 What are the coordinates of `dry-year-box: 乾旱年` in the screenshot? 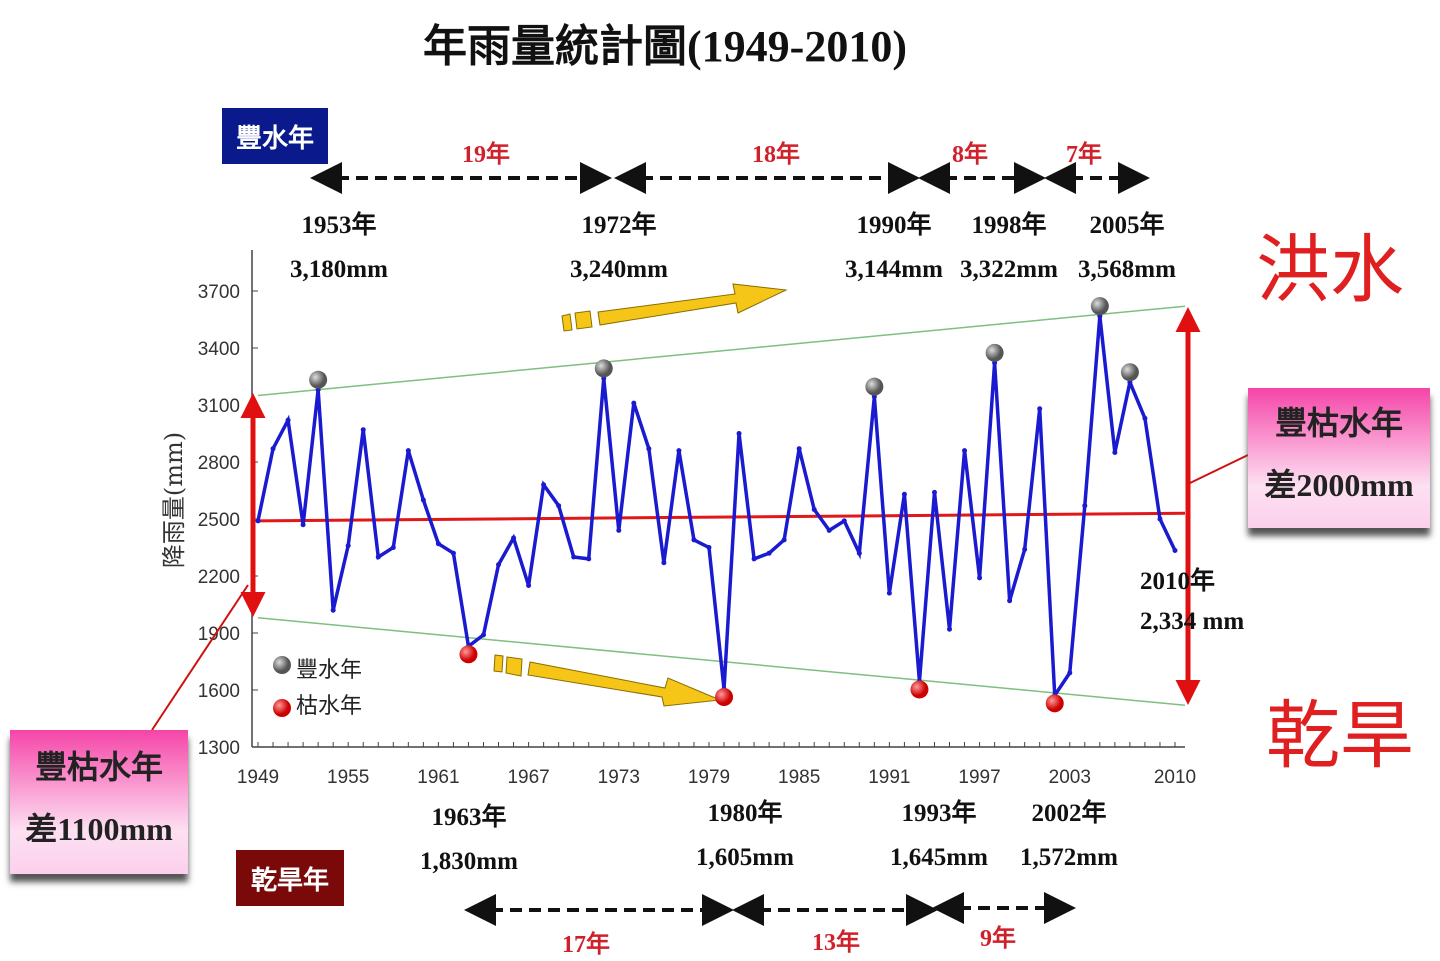 It's located at (290, 878).